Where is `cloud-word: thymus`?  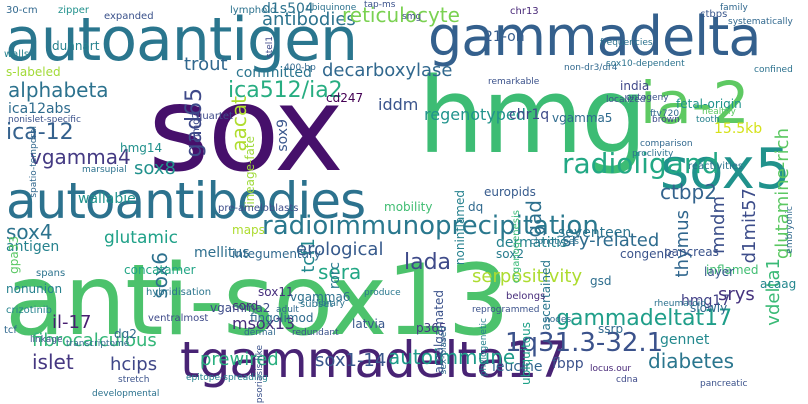
cloud-word: thymus is located at coordinates (682, 244).